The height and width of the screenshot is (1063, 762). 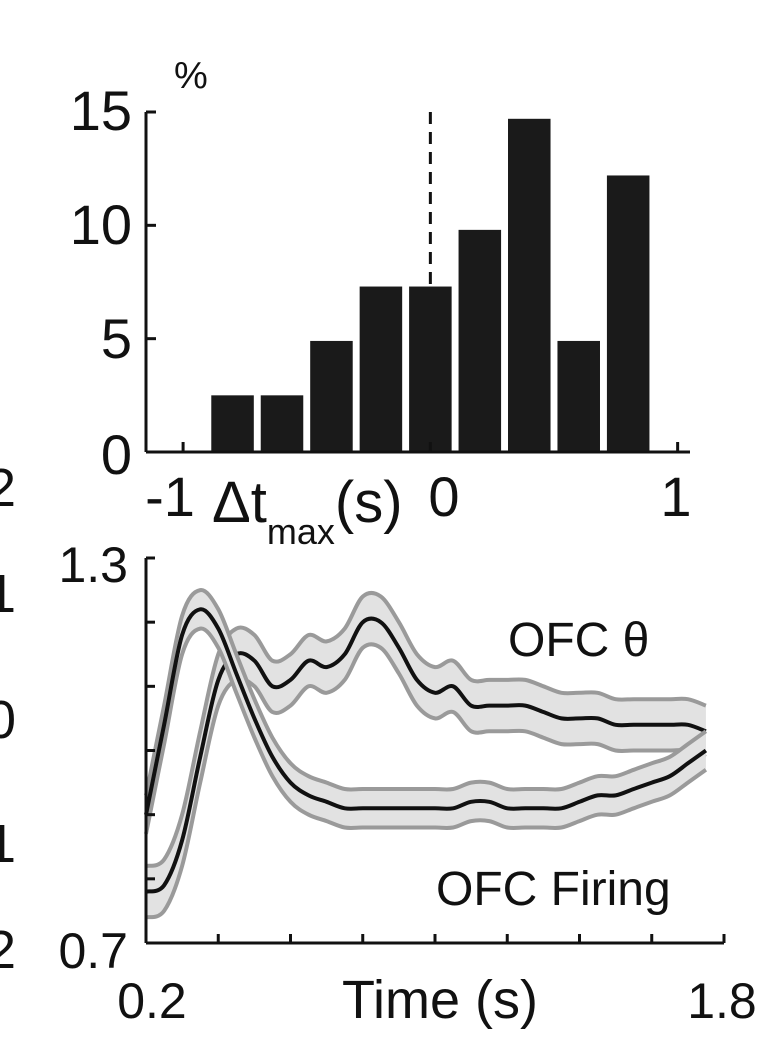 I want to click on histogram-y-tick-10: 10, so click(x=101, y=224).